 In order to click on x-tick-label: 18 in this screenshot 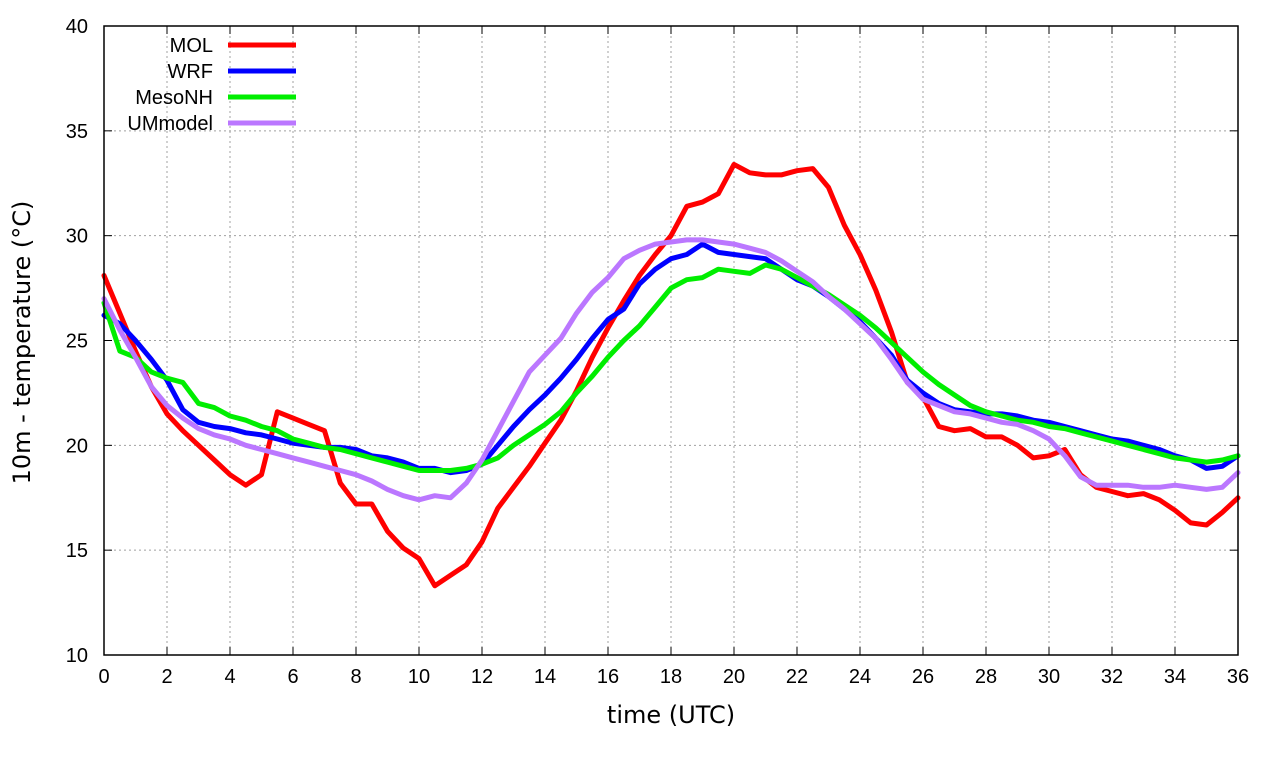, I will do `click(671, 677)`.